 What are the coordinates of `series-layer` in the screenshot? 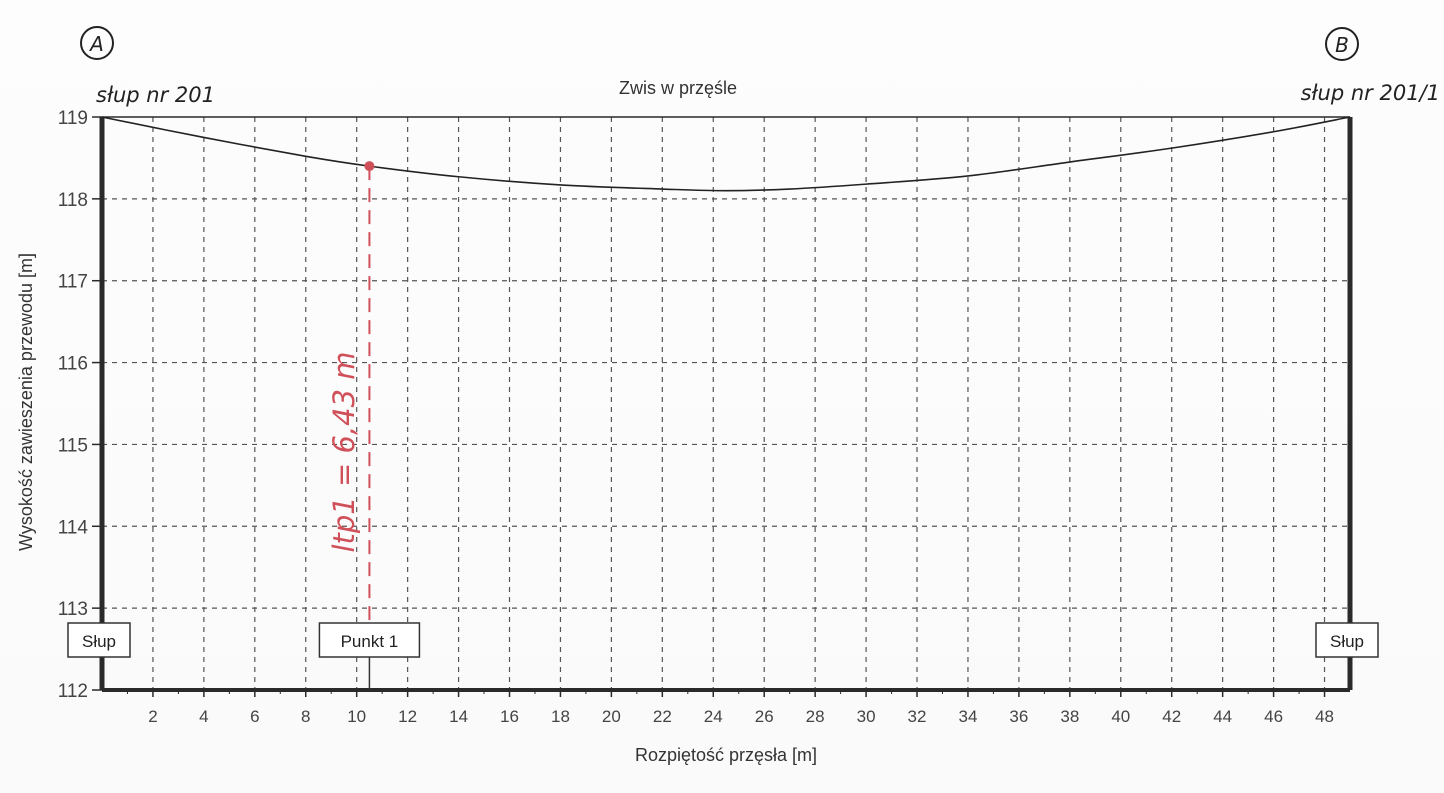 It's located at (726, 154).